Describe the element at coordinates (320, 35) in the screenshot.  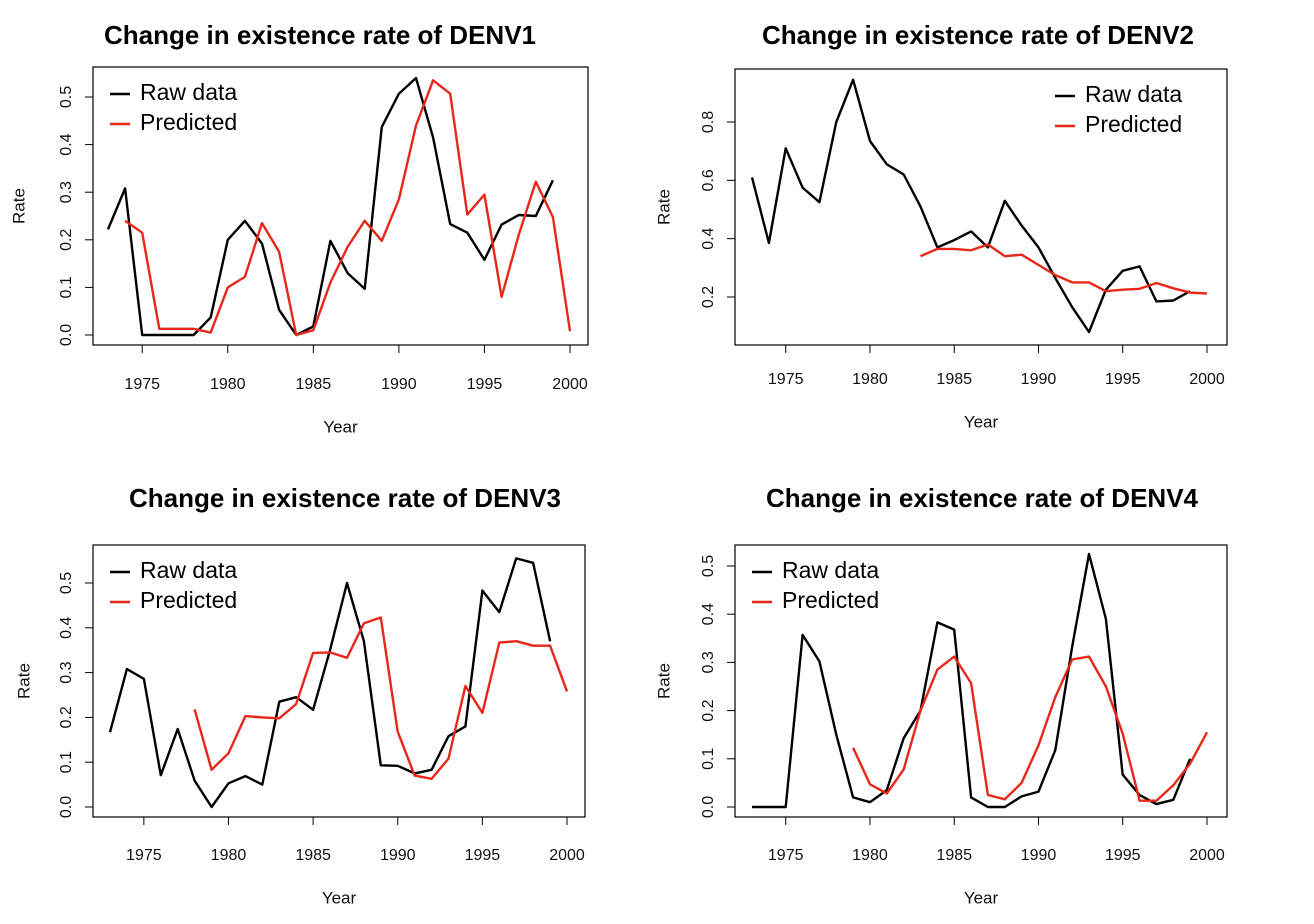
I see `chart-title: Change in existence rate of DENV1` at that location.